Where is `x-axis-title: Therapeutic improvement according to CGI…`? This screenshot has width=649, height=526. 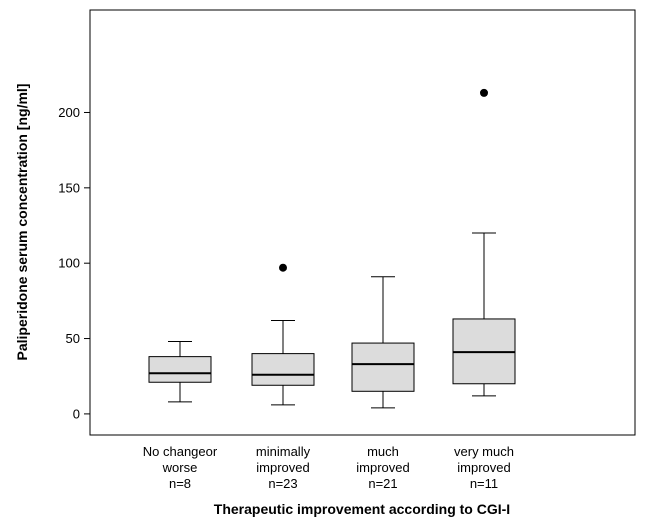
x-axis-title: Therapeutic improvement according to CGI… is located at coordinates (362, 509).